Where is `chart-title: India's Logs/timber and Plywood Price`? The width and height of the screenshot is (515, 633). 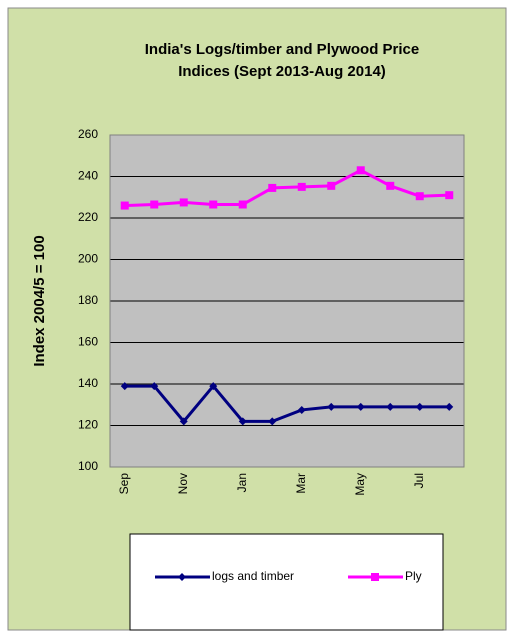 chart-title: India's Logs/timber and Plywood Price is located at coordinates (282, 49).